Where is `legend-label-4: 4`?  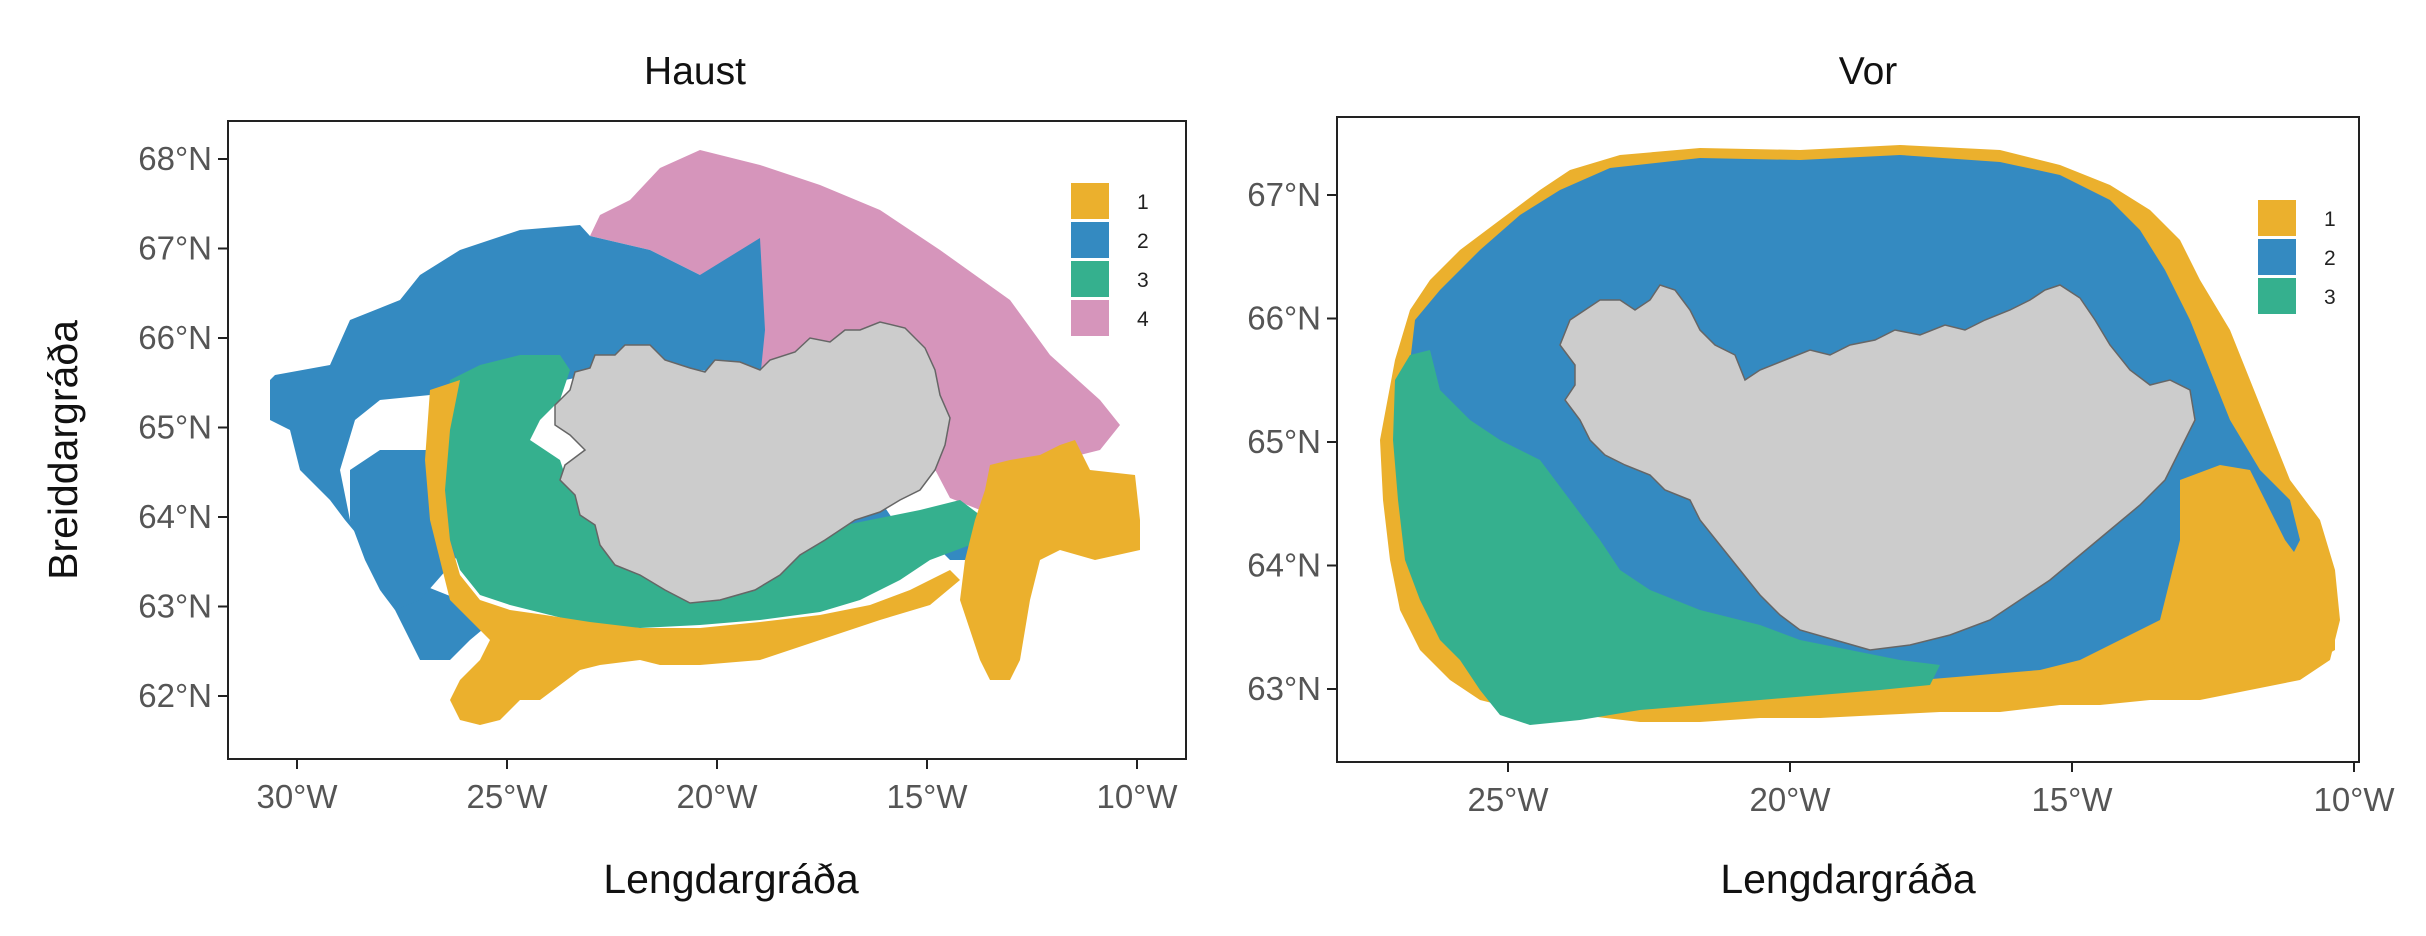 legend-label-4: 4 is located at coordinates (1143, 319).